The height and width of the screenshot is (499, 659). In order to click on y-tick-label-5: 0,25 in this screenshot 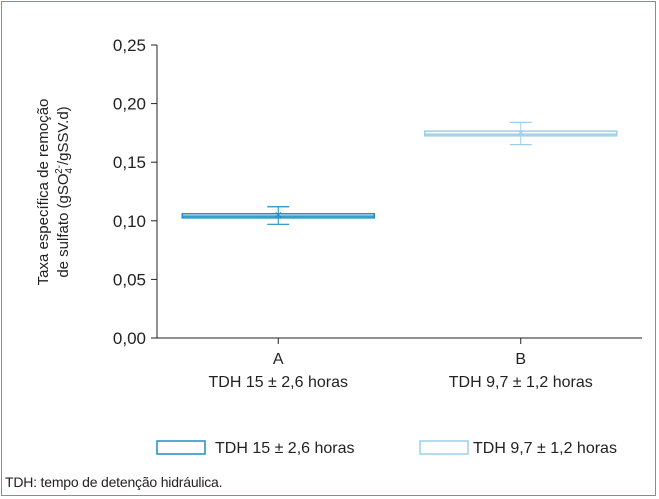, I will do `click(129, 45)`.